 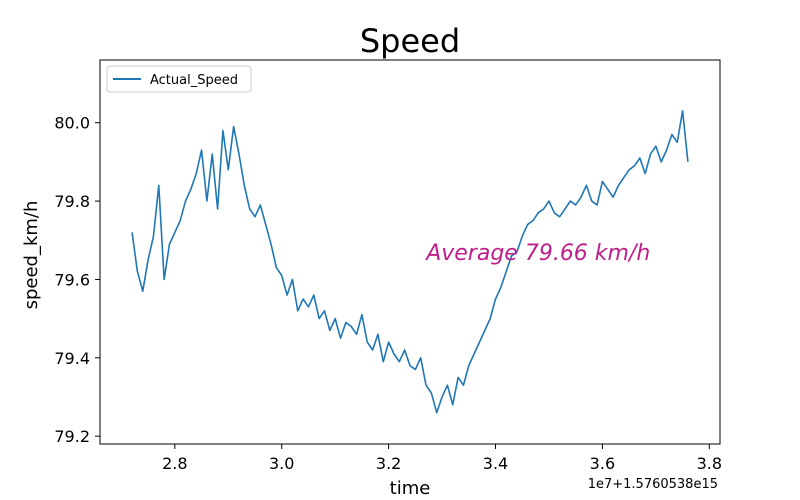 I want to click on x-tick-label: 2.8, so click(x=174, y=463).